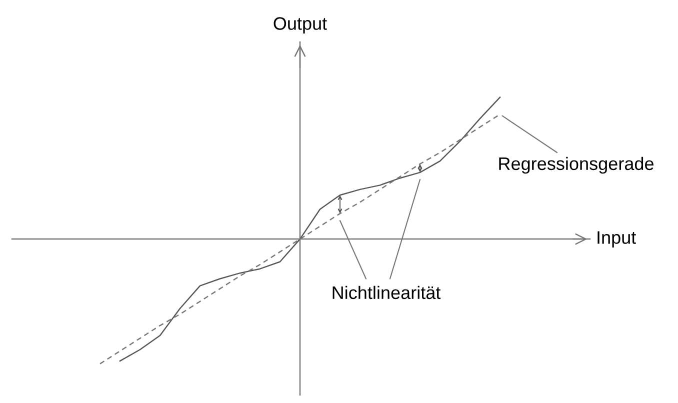 The width and height of the screenshot is (678, 403). Describe the element at coordinates (386, 293) in the screenshot. I see `annotation: Nichtlinearität` at that location.